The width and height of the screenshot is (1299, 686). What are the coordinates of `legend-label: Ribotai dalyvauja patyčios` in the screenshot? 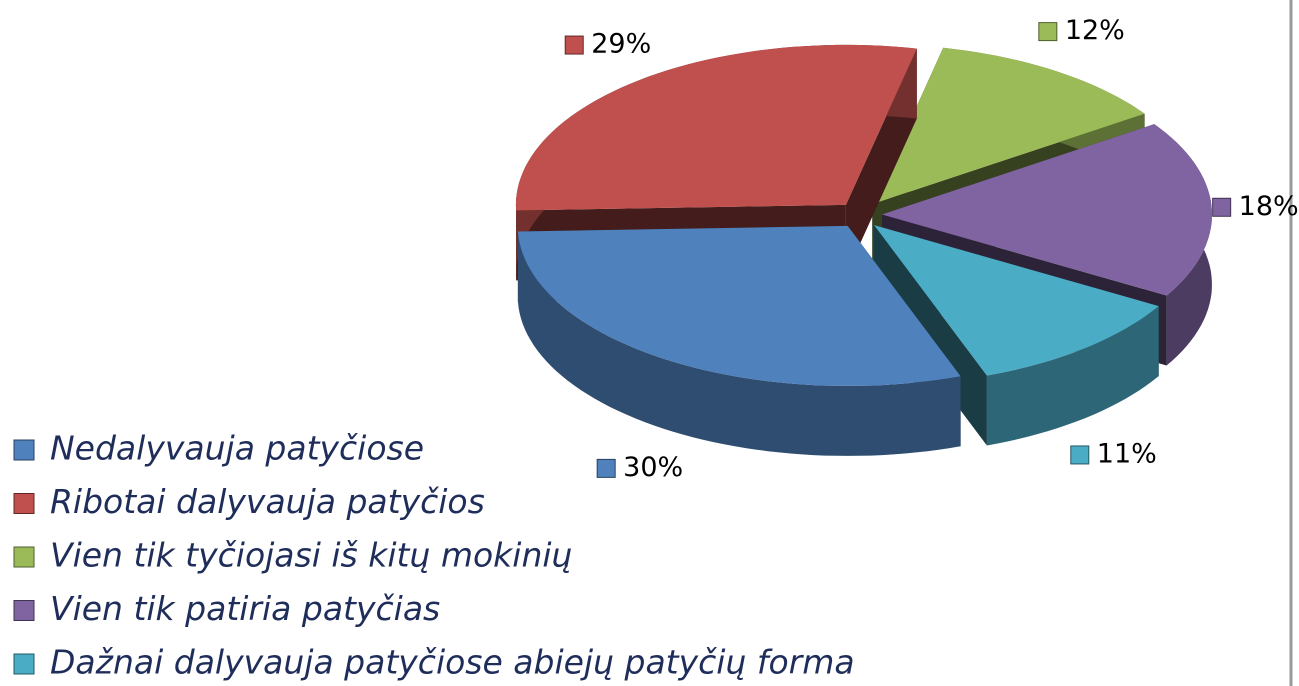 It's located at (267, 501).